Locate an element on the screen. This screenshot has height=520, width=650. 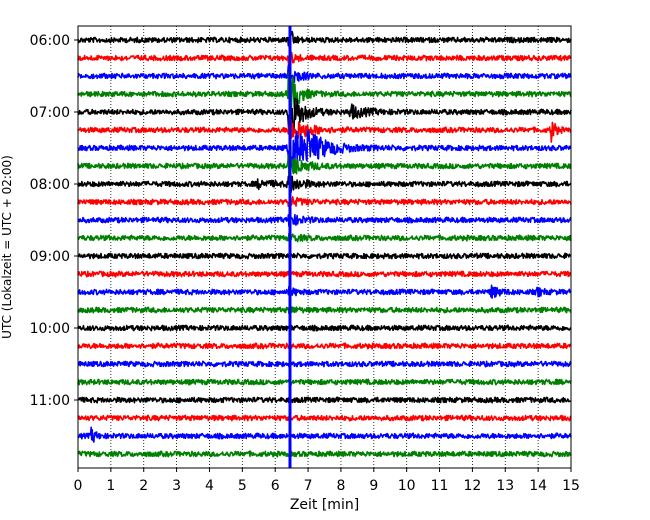
x-tick-label: 11 is located at coordinates (440, 486).